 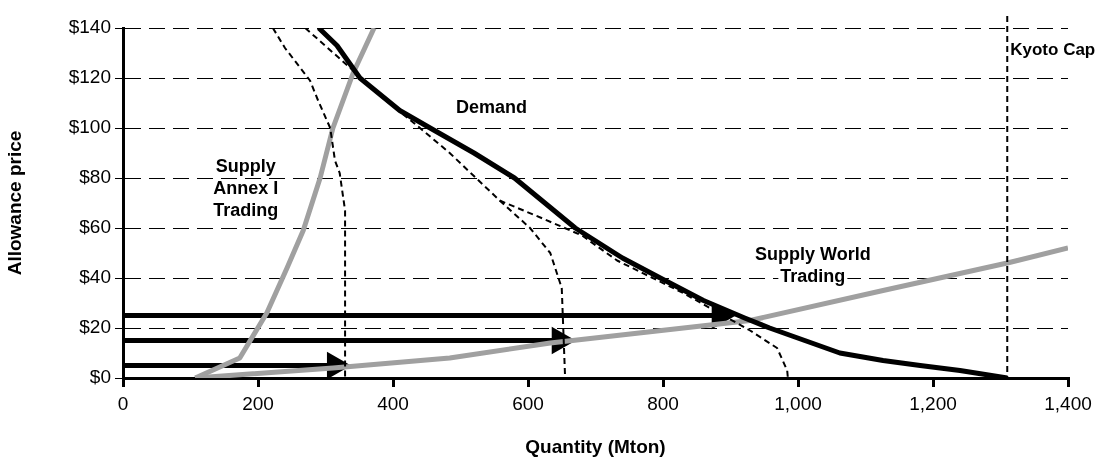 I want to click on annotation: Demand, so click(x=492, y=107).